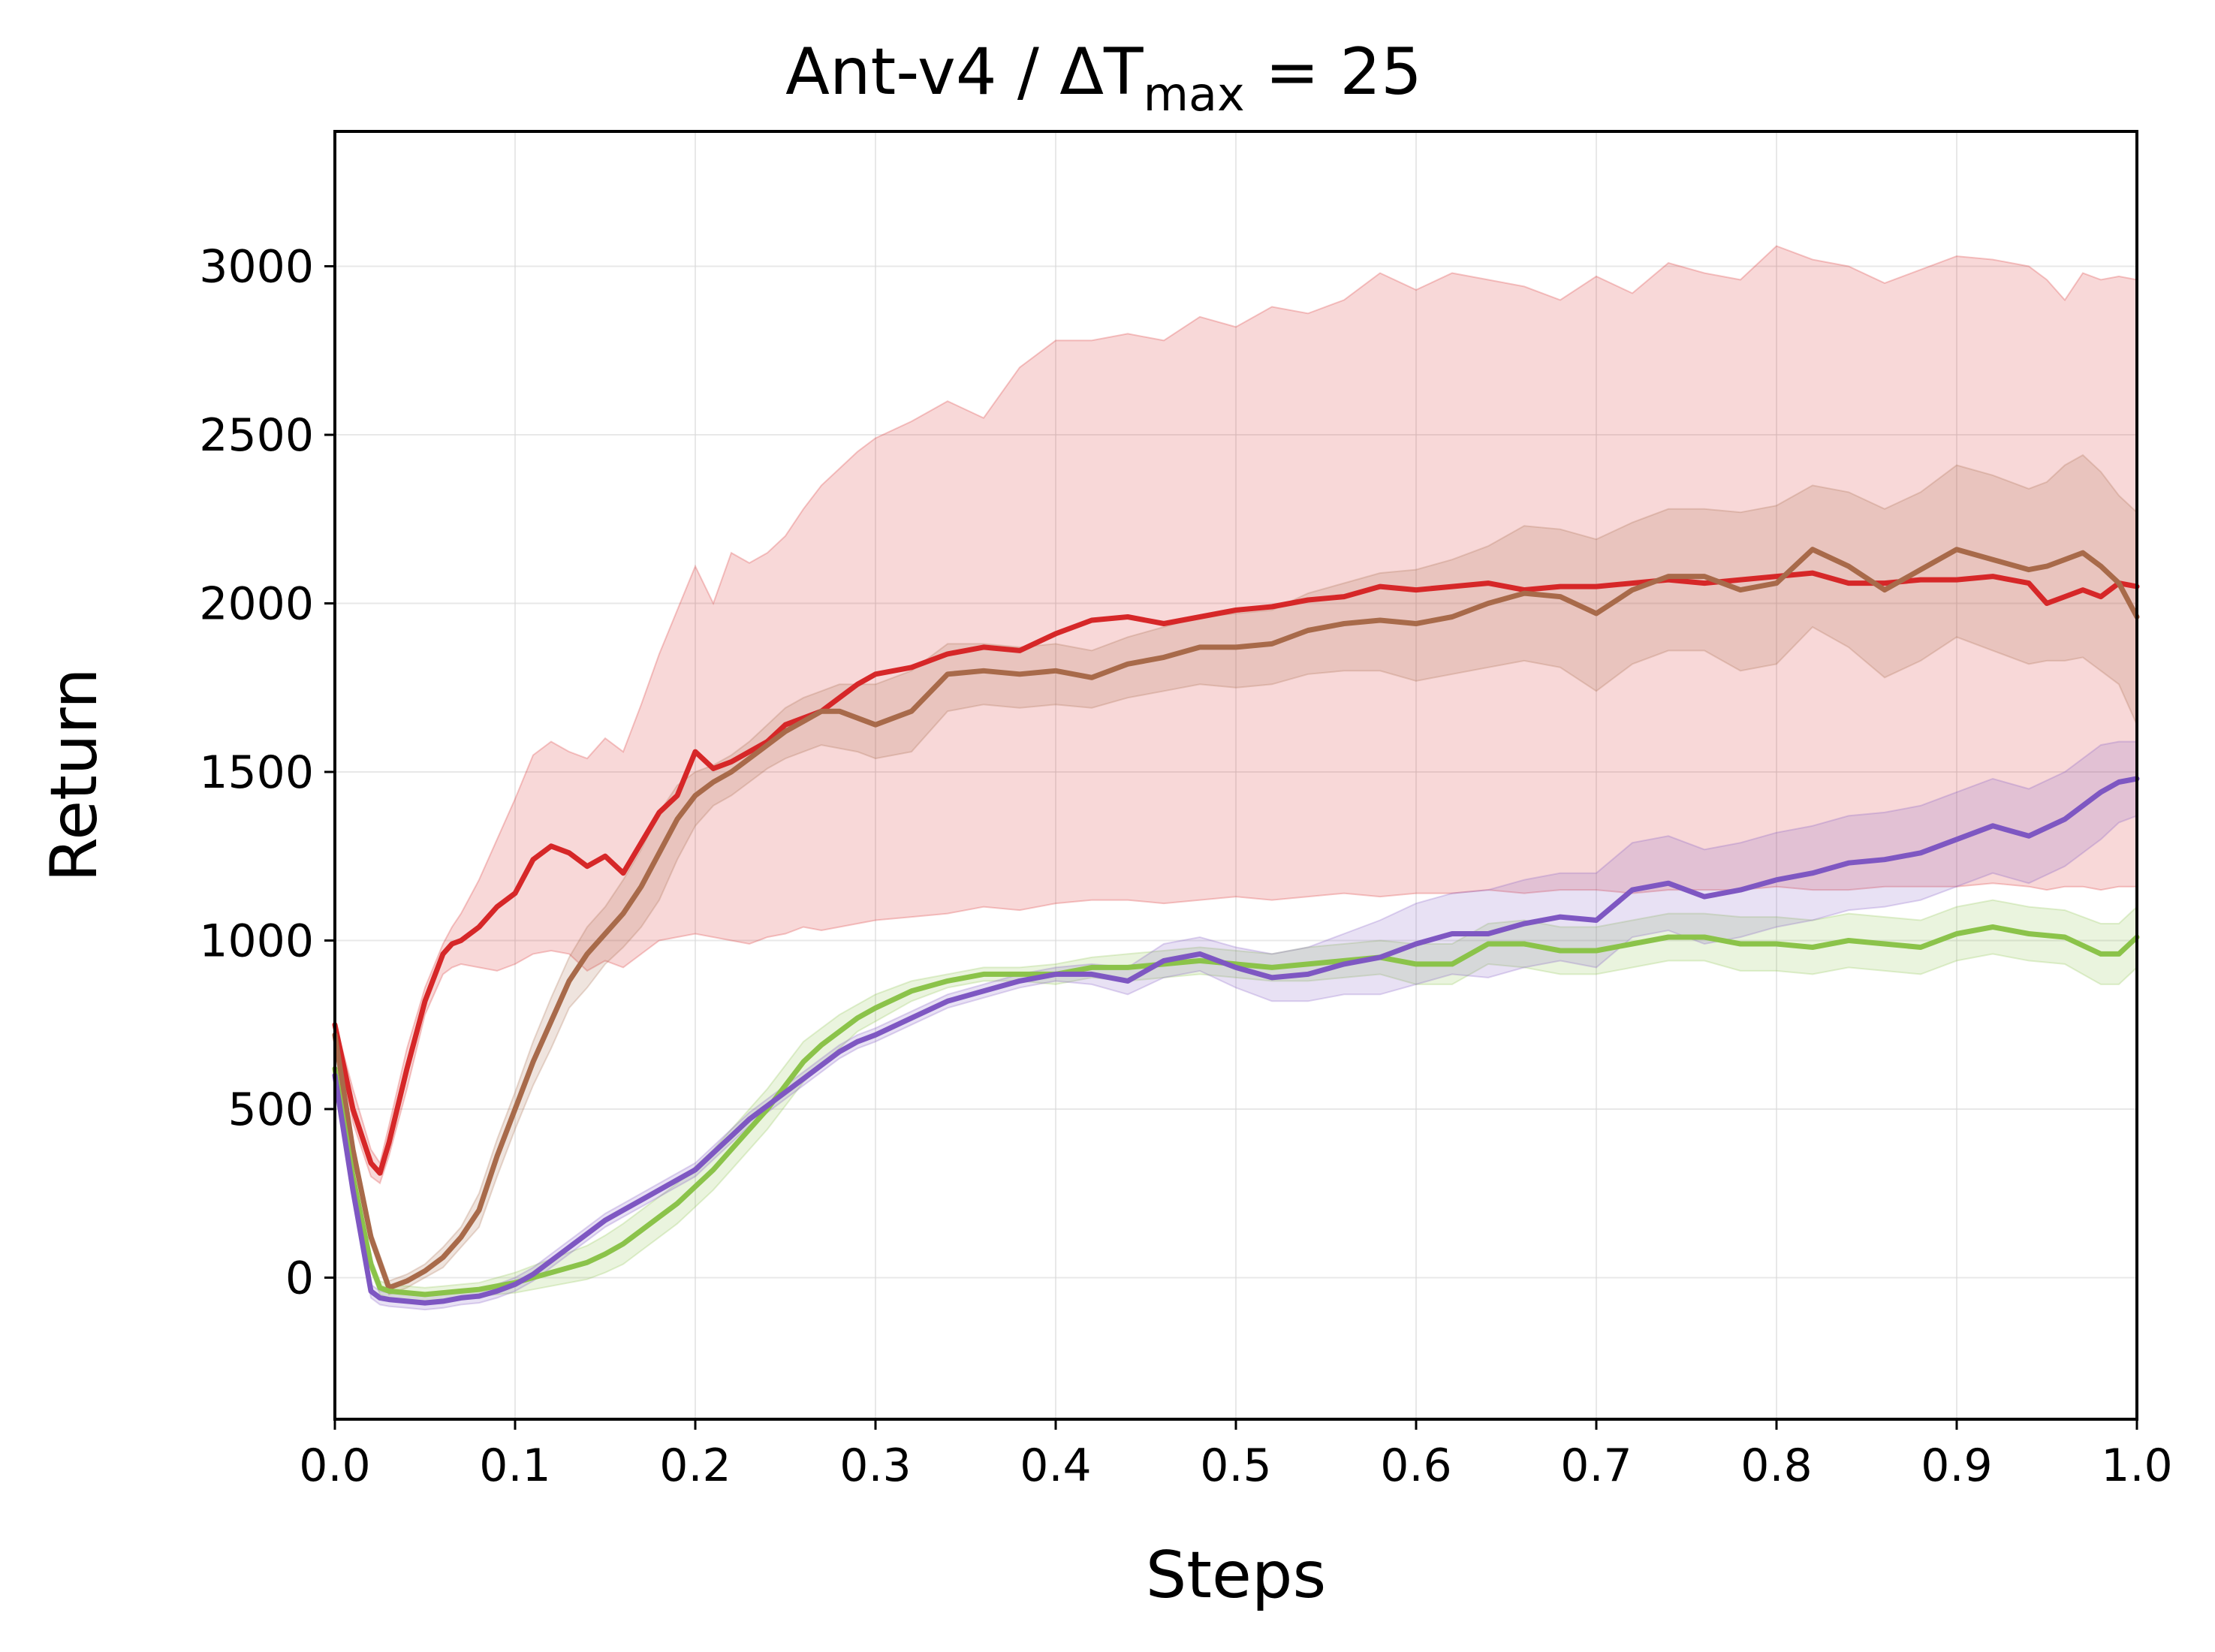 The height and width of the screenshot is (1652, 2215). I want to click on x-tick-label: 0.3, so click(875, 1465).